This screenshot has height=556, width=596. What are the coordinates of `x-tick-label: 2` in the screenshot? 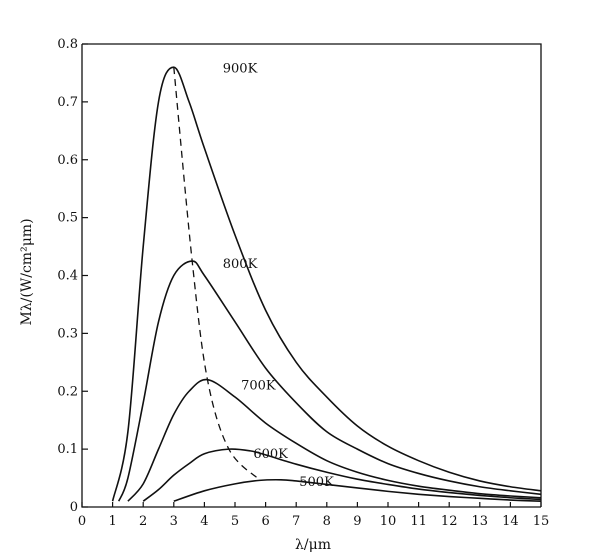 It's located at (143, 521).